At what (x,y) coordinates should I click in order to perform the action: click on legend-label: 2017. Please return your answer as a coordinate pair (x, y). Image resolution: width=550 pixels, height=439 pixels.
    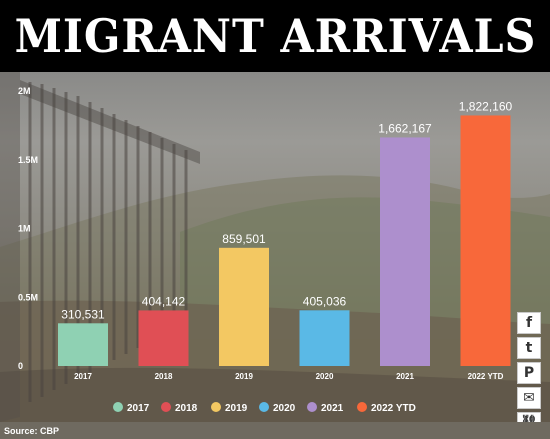
    Looking at the image, I should click on (138, 408).